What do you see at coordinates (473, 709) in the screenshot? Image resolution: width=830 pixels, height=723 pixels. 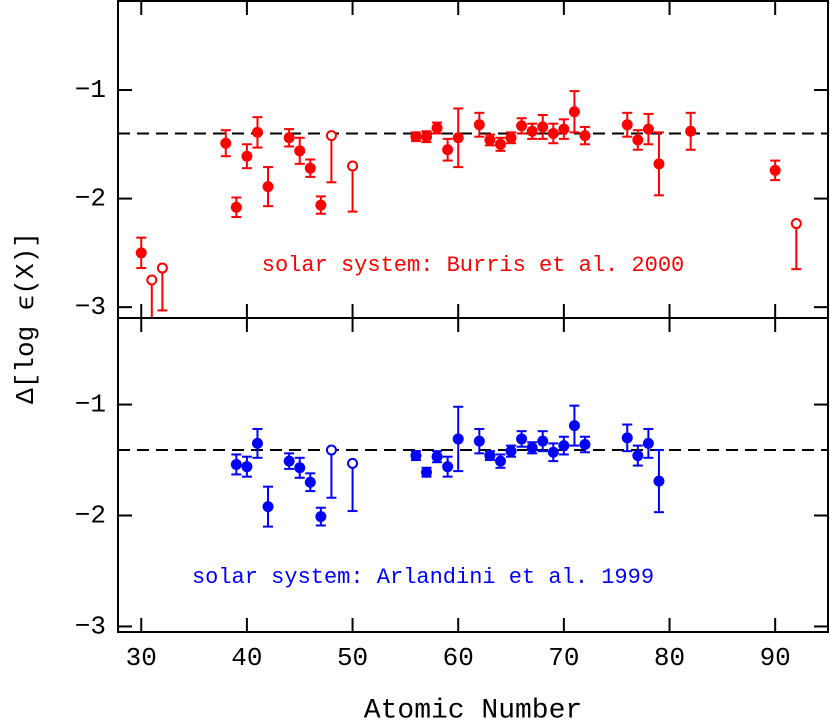 I see `x-axis-label: Atomic Number` at bounding box center [473, 709].